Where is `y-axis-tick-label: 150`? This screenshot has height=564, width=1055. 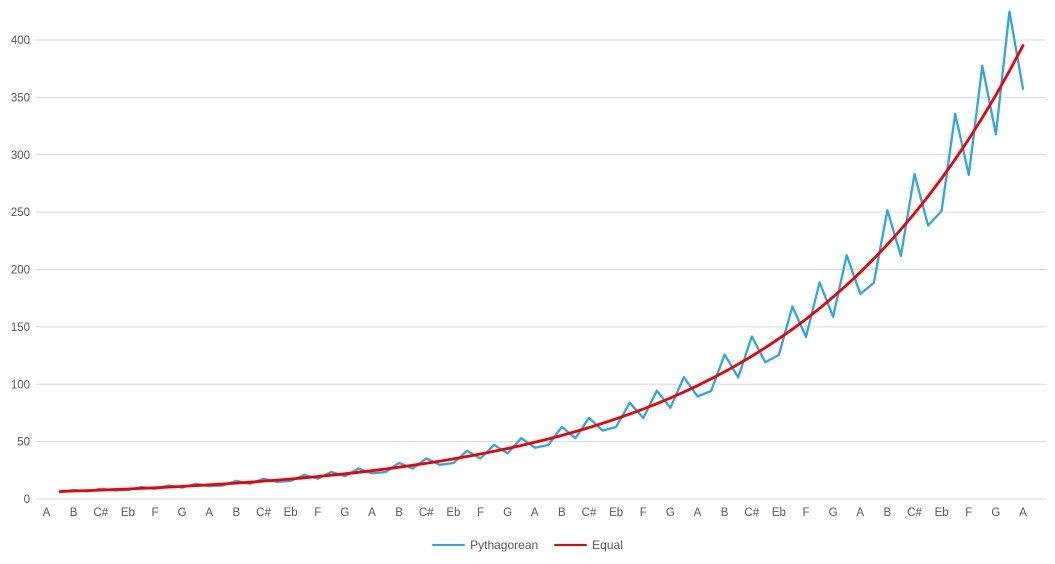
y-axis-tick-label: 150 is located at coordinates (20, 328).